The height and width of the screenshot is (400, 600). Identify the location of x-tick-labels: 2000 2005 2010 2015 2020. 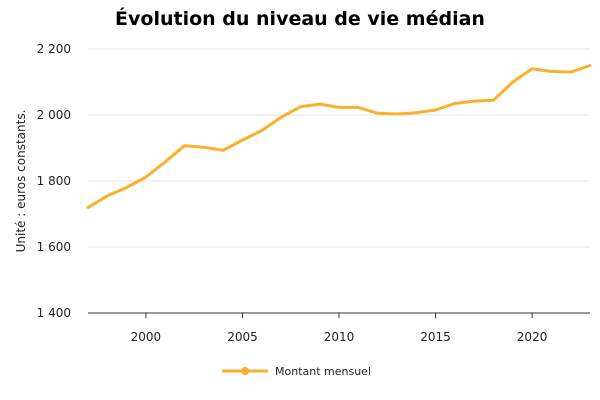
(339, 337).